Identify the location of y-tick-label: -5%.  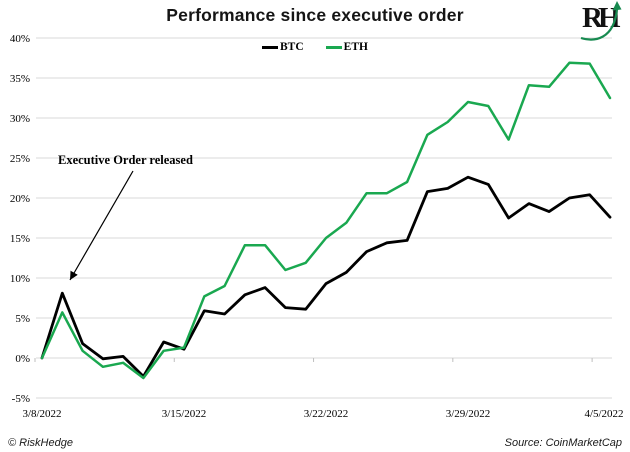
(21, 399).